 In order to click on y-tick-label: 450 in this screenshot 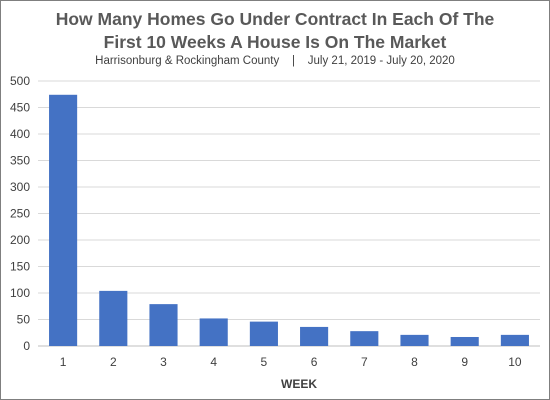, I will do `click(20, 108)`.